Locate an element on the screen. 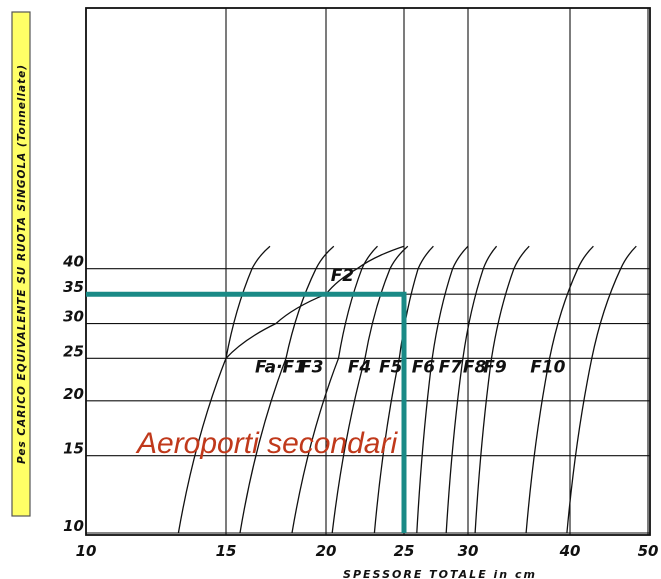 The height and width of the screenshot is (579, 661). y-tick-label: 15 is located at coordinates (73, 449).